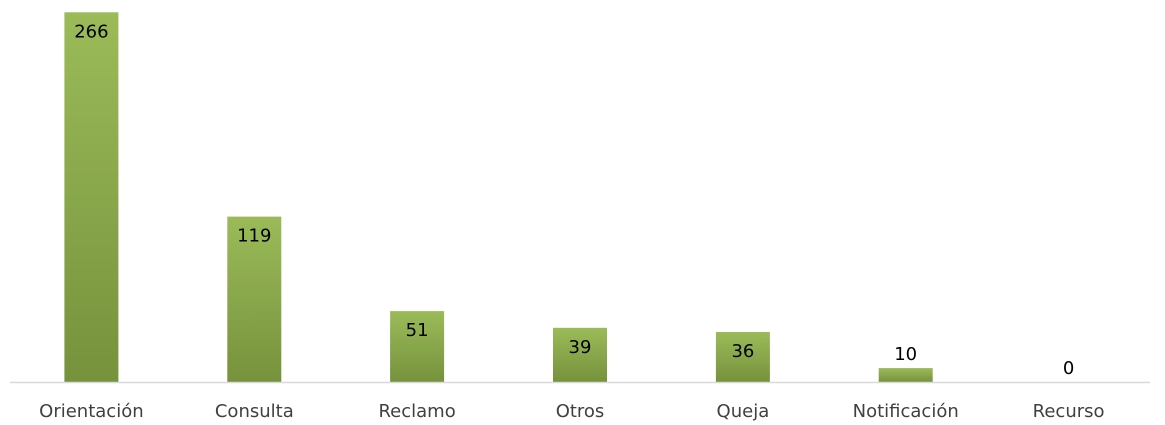 The image size is (1165, 425). What do you see at coordinates (905, 354) in the screenshot?
I see `data-label-5: 10` at bounding box center [905, 354].